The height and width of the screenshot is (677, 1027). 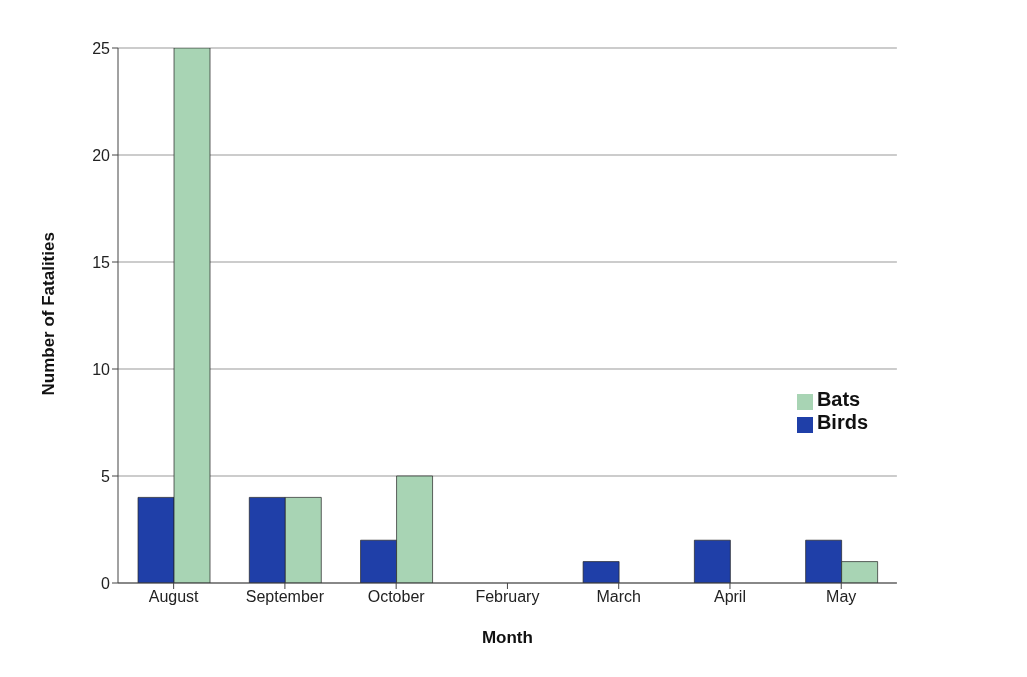 What do you see at coordinates (49, 314) in the screenshot?
I see `y-axis-title: Number of Fatalities` at bounding box center [49, 314].